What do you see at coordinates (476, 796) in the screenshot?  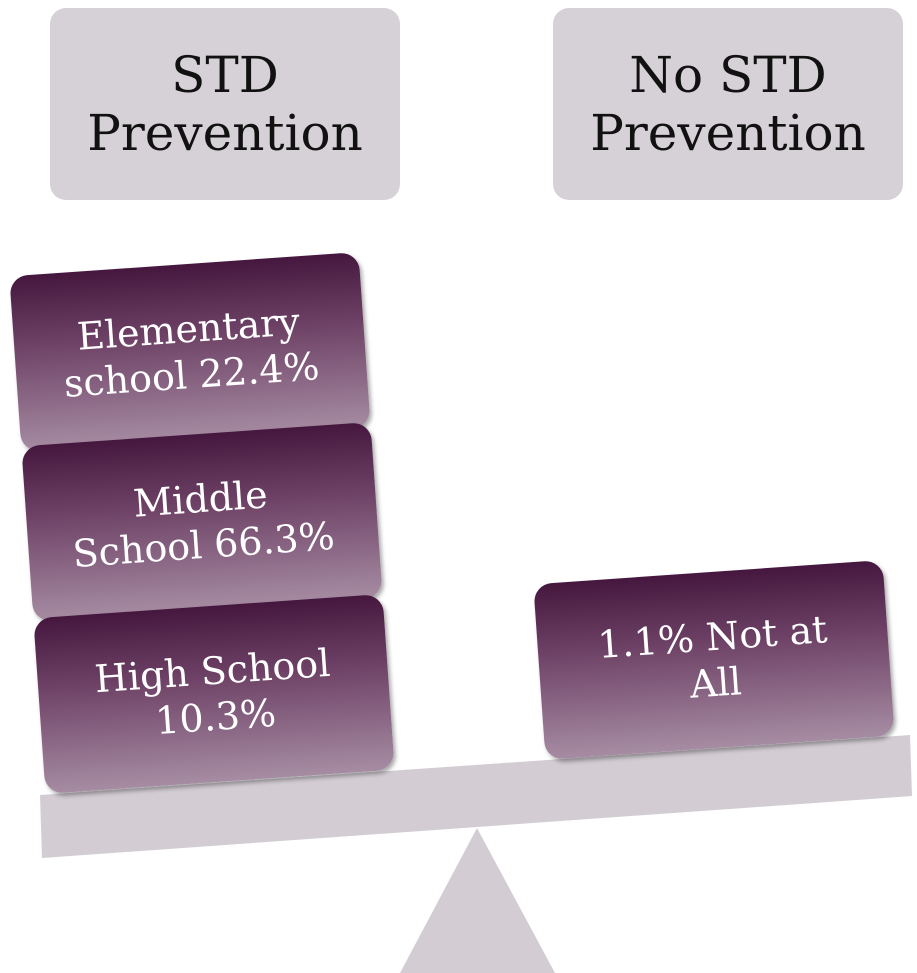 I see `beam` at bounding box center [476, 796].